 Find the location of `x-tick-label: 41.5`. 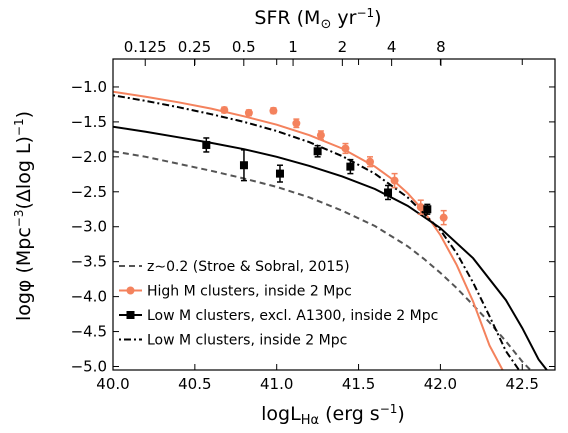

x-tick-label: 41.5 is located at coordinates (358, 384).